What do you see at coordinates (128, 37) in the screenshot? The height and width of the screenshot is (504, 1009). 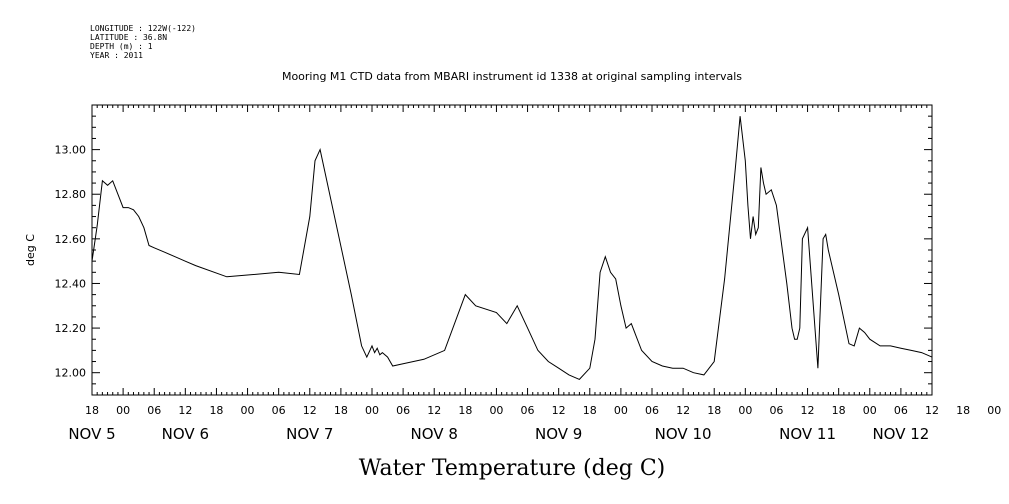 I see `latitude-label: LATITUDE : 36.8N` at bounding box center [128, 37].